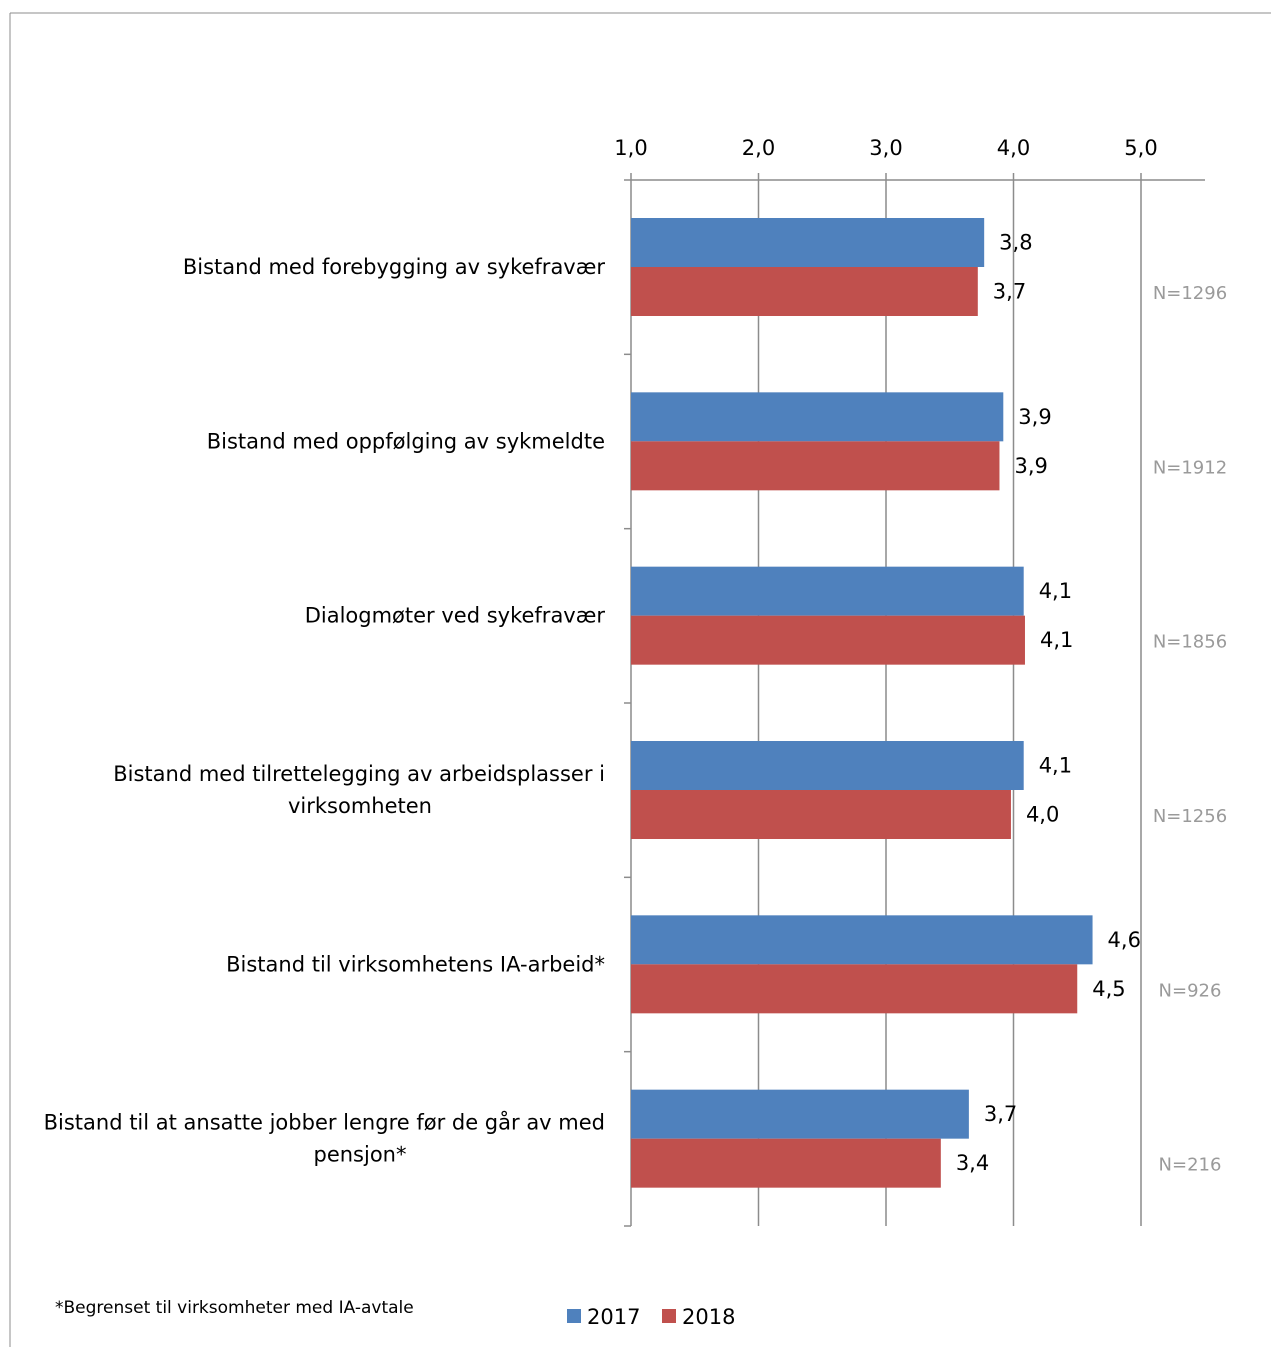  What do you see at coordinates (1190, 293) in the screenshot?
I see `n-label: N=1296` at bounding box center [1190, 293].